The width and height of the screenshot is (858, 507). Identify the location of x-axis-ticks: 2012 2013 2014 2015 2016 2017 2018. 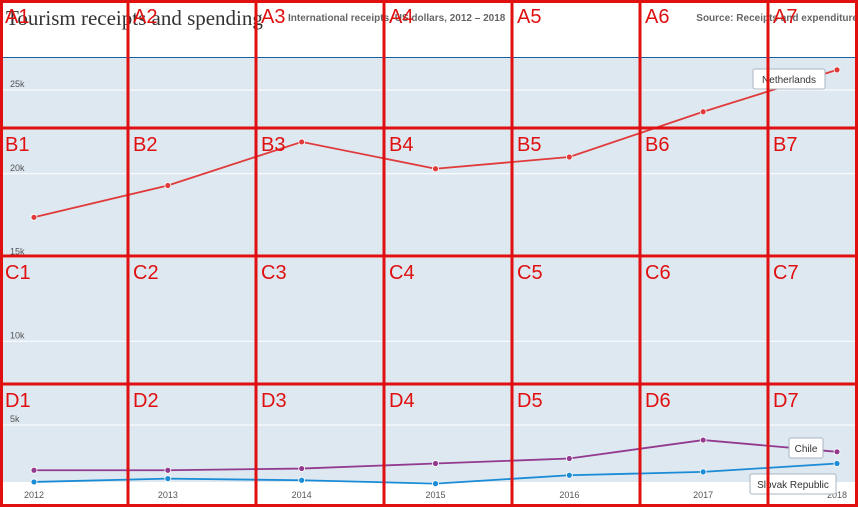
(435, 495).